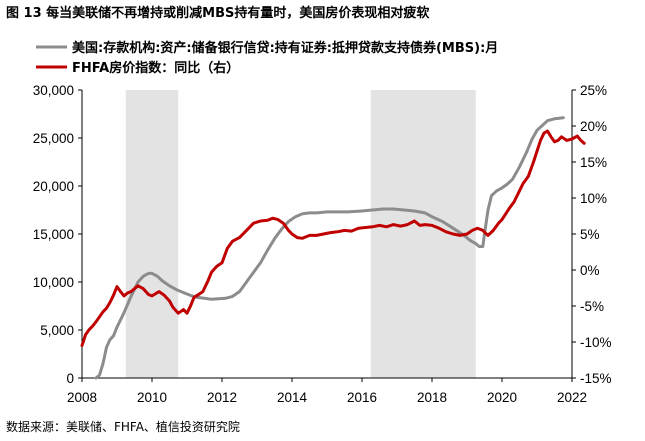 This screenshot has width=645, height=441. Describe the element at coordinates (53, 138) in the screenshot. I see `y-left-tick-label: 25,000` at that location.